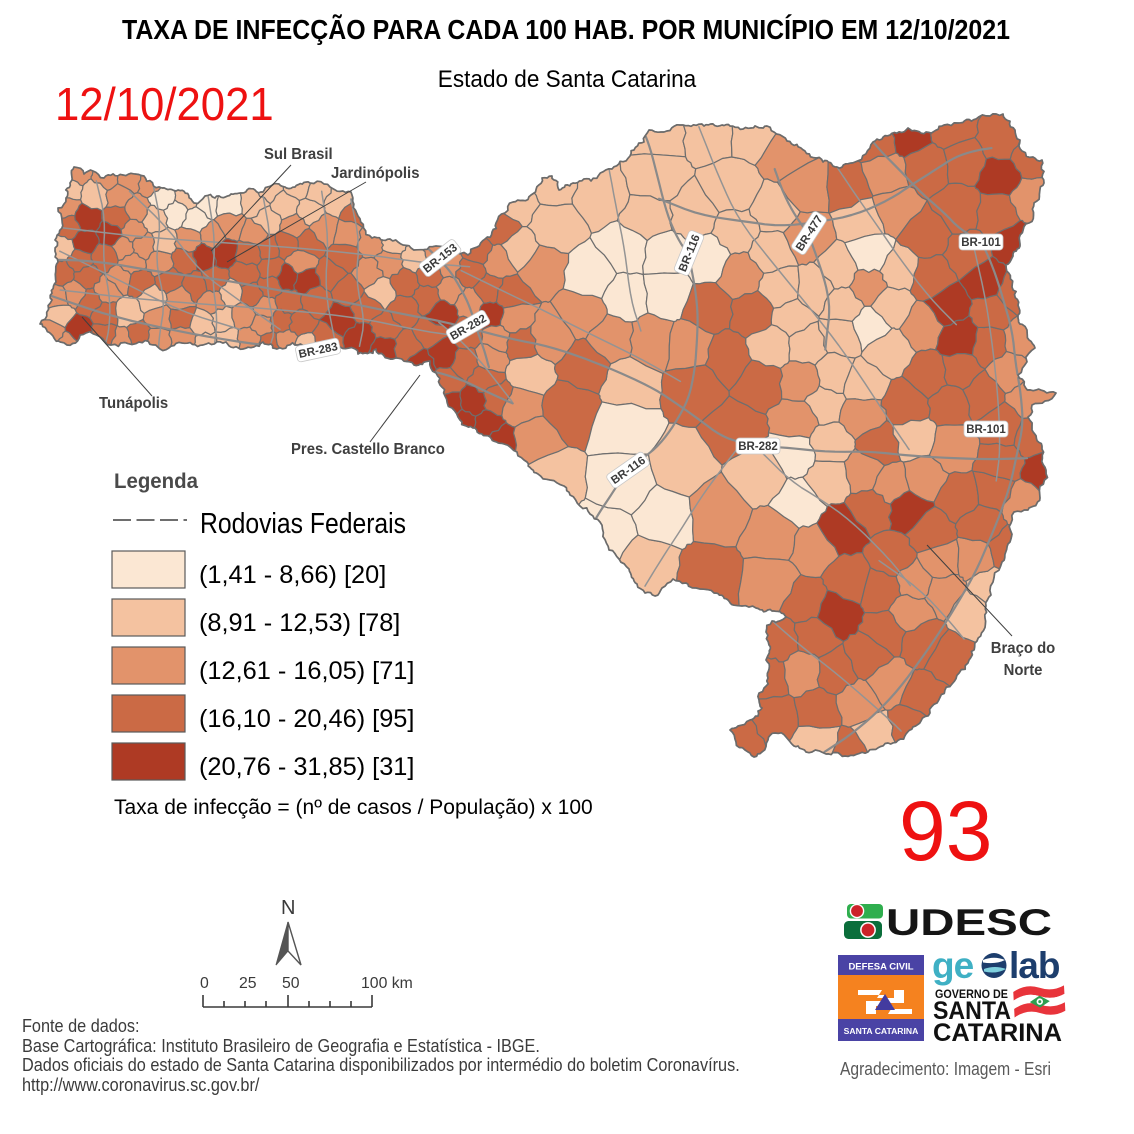 This screenshot has height=1134, width=1134. I want to click on svg-text: SANTA CATARINA, so click(881, 1031).